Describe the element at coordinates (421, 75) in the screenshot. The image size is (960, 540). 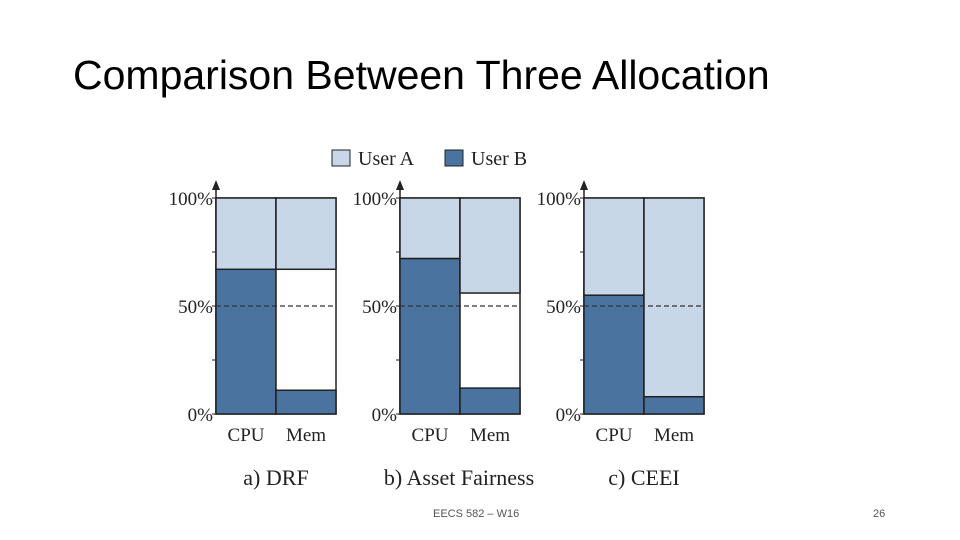
I see `slide-title: Comparison Between Three Allocation` at that location.